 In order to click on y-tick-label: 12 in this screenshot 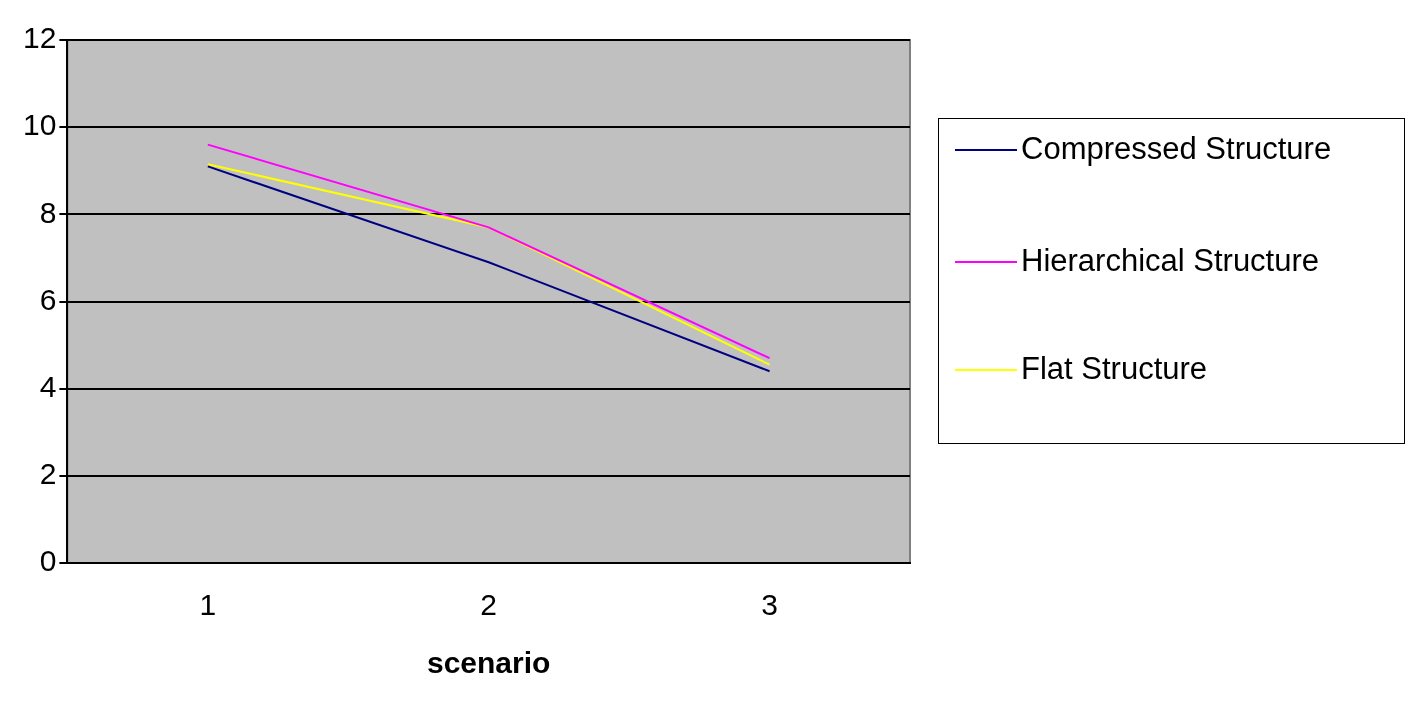, I will do `click(39, 38)`.